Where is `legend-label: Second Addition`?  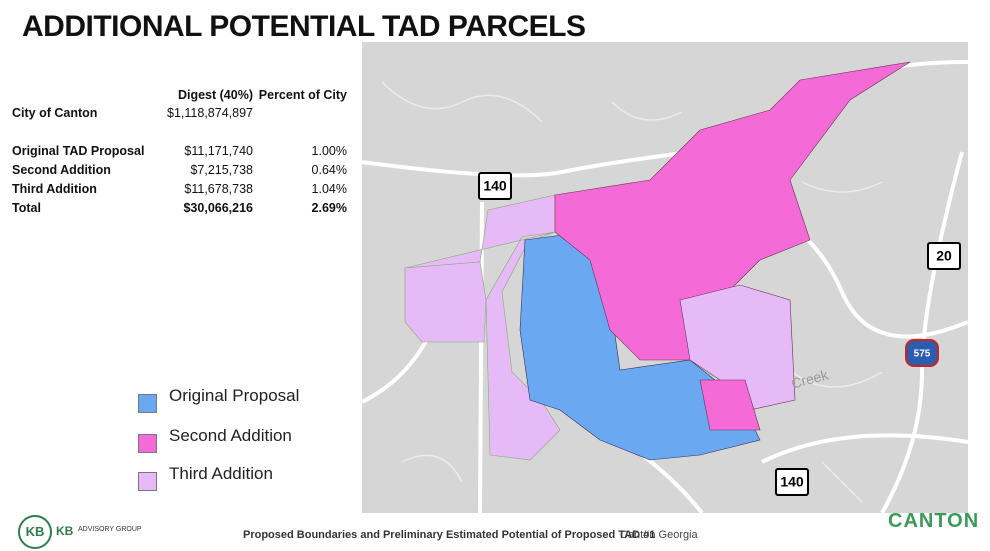
legend-label: Second Addition is located at coordinates (230, 435).